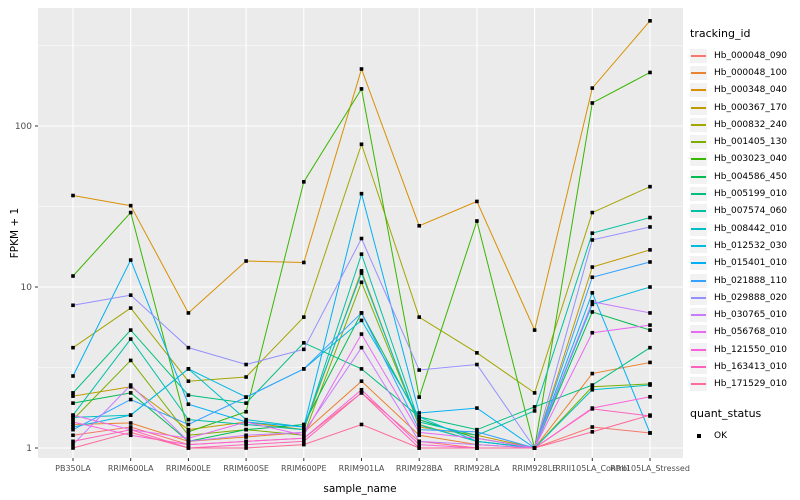  I want to click on x-tick-label: RRIM928LA, so click(477, 468).